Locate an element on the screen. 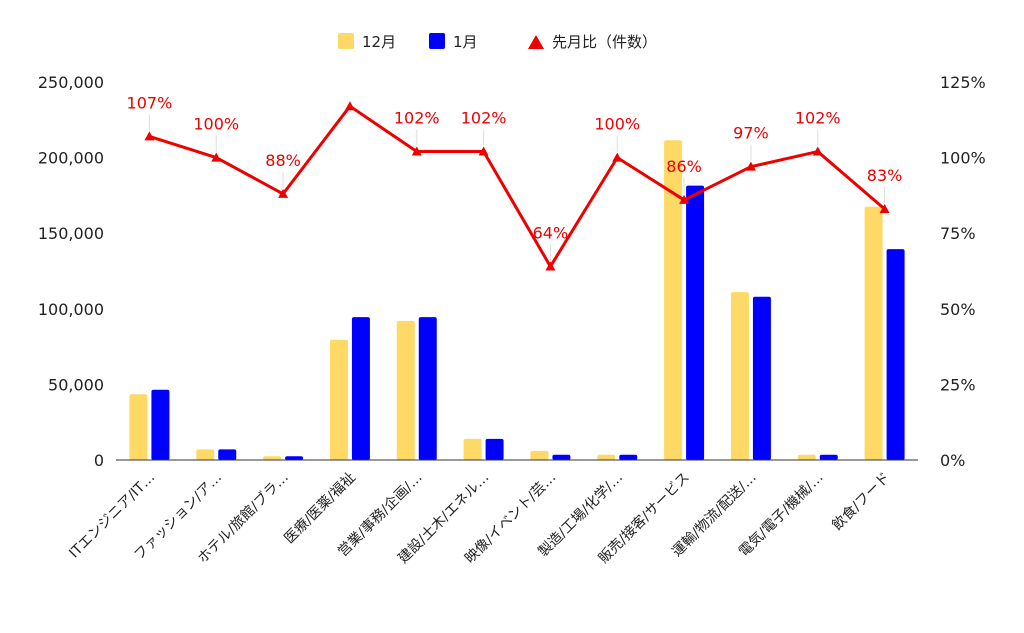  bar-1月-6 is located at coordinates (561, 457).